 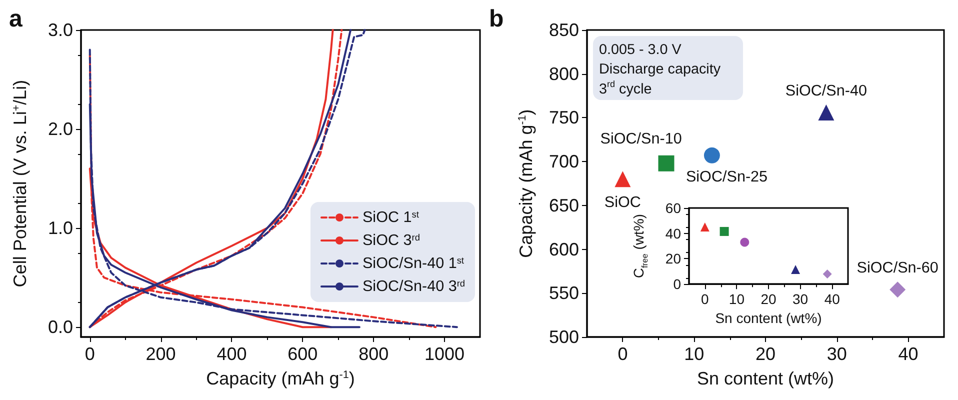 What do you see at coordinates (727, 177) in the screenshot?
I see `series-label: SiOC/Sn-25` at bounding box center [727, 177].